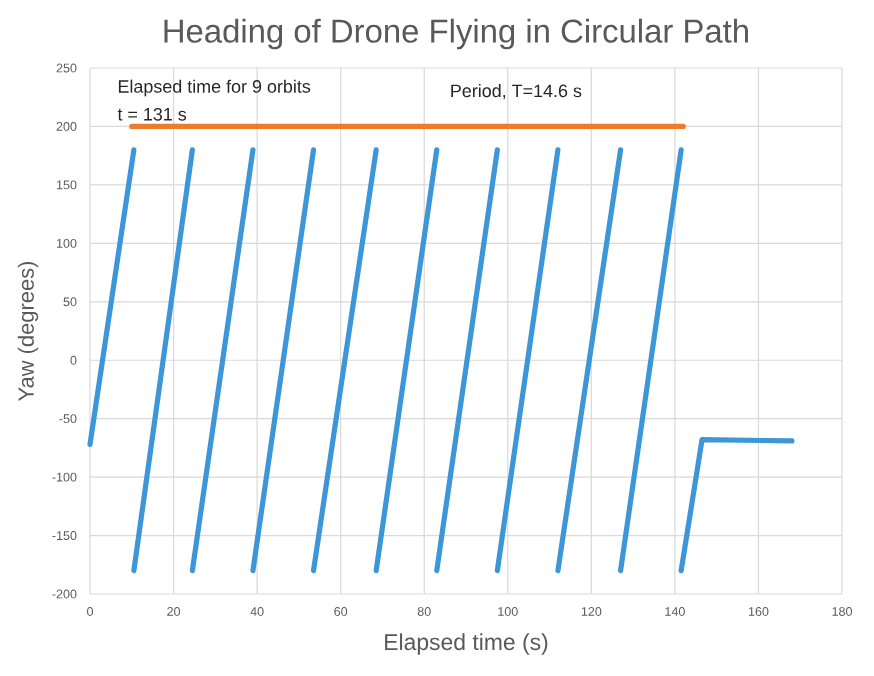 Image resolution: width=874 pixels, height=676 pixels. I want to click on annotation: t = 131 s, so click(152, 114).